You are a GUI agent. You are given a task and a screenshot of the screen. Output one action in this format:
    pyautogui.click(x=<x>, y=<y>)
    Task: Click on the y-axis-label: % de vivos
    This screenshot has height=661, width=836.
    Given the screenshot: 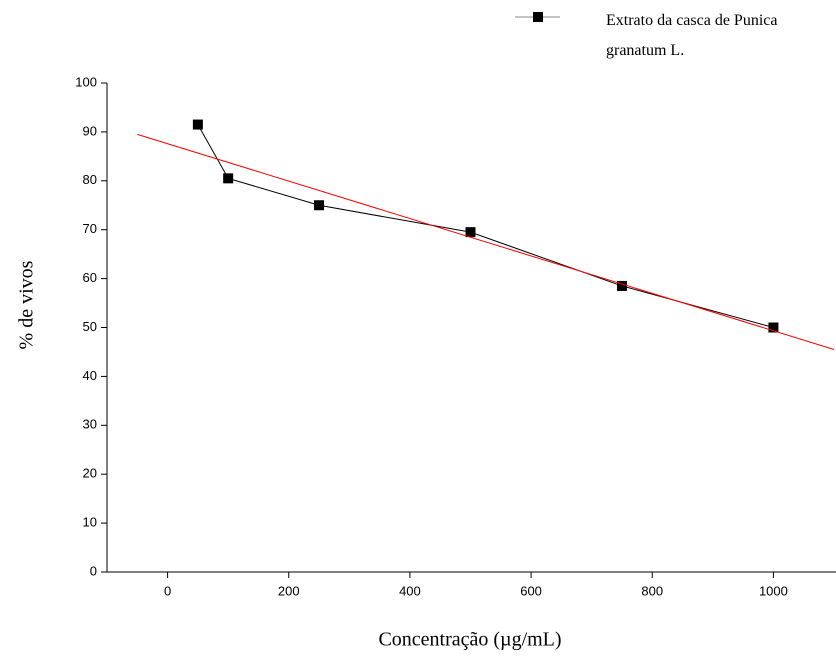 What is the action you would take?
    pyautogui.click(x=27, y=304)
    